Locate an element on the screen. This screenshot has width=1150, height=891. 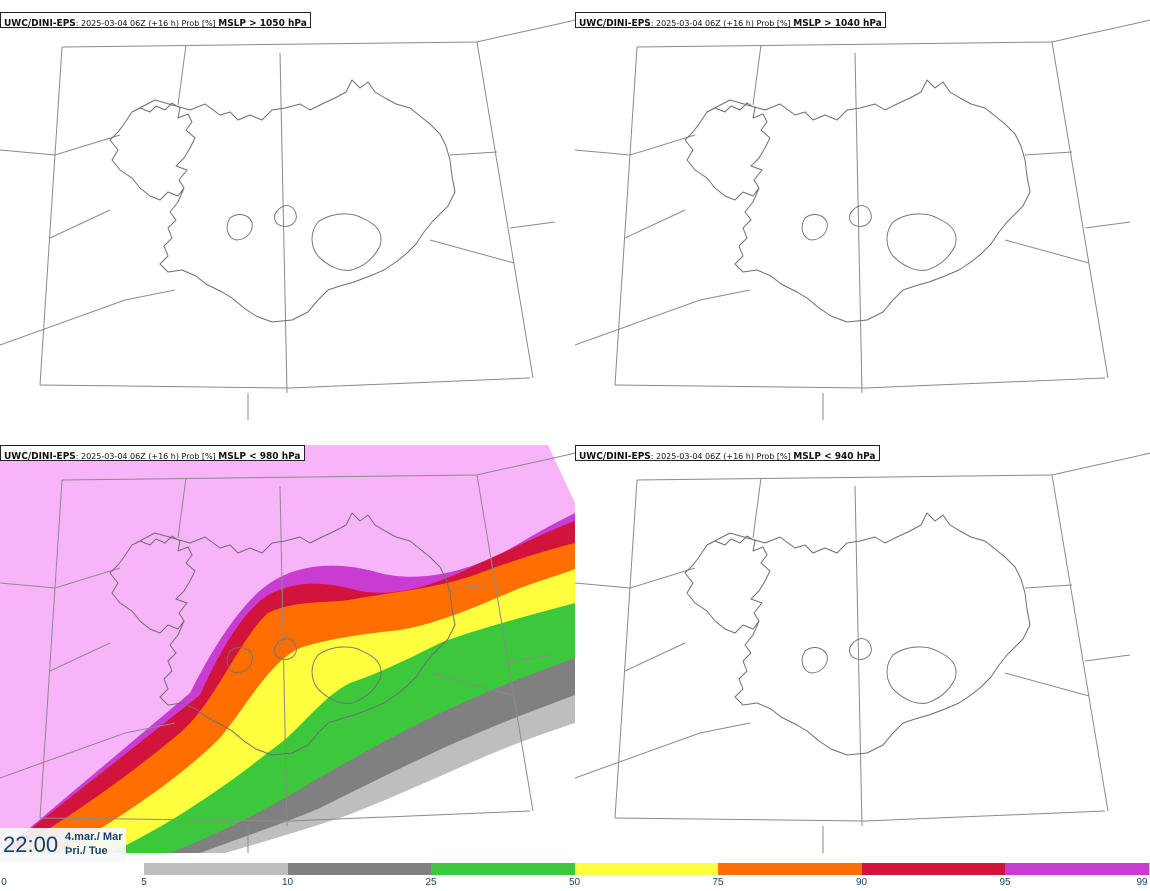
valid-time-box: 22:00 4.mar./ Mar Þri./ Tue is located at coordinates (63, 845).